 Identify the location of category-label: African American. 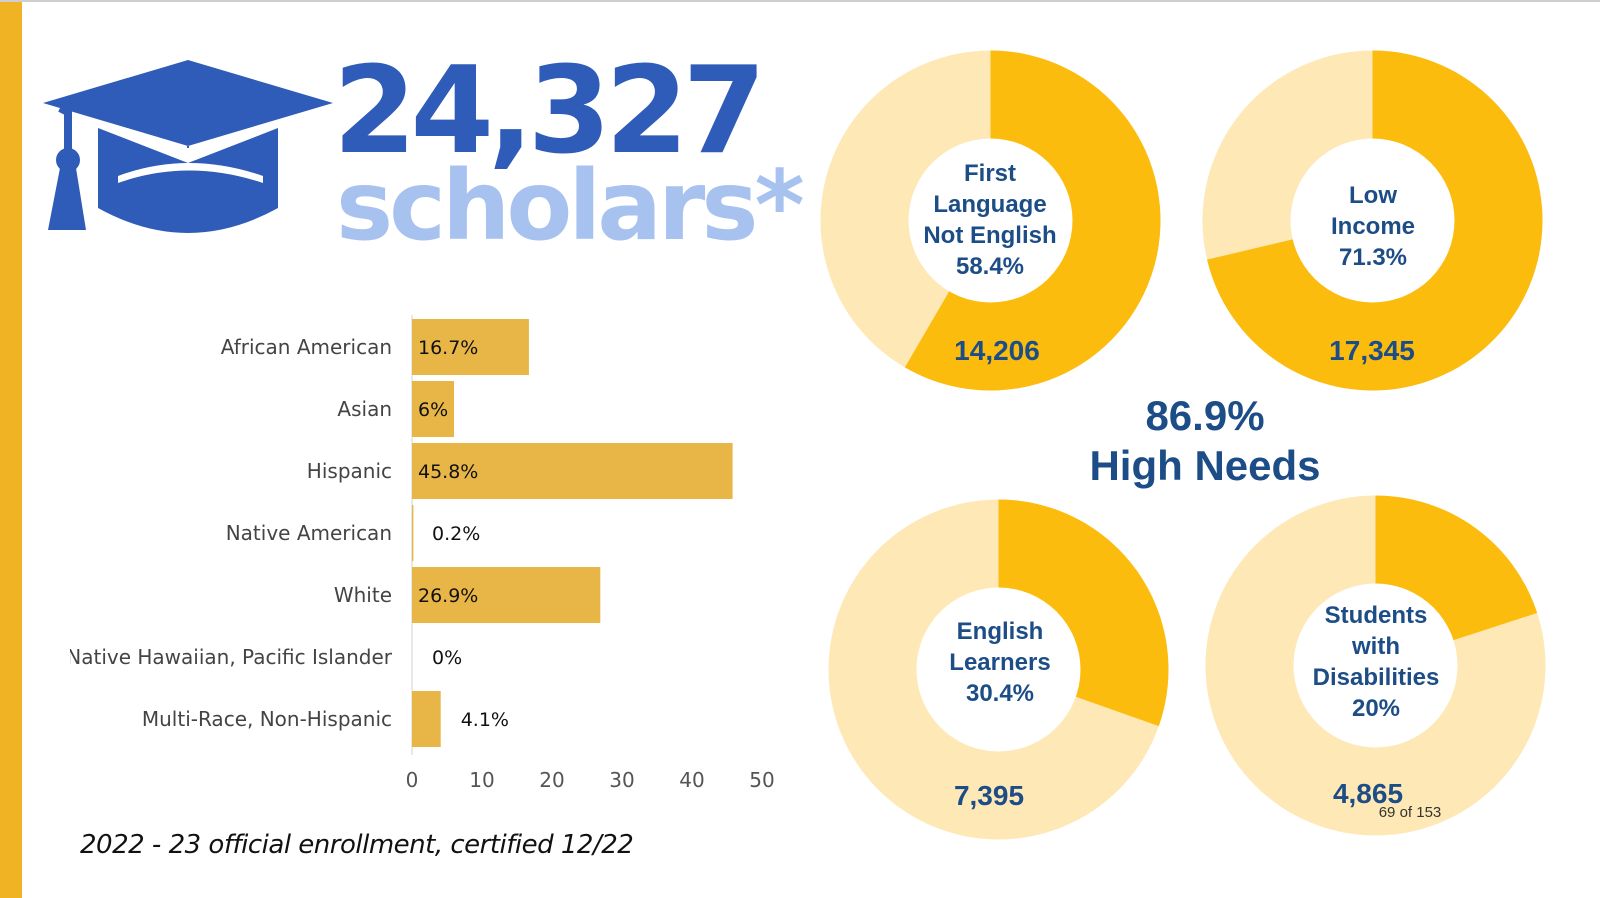
(306, 347).